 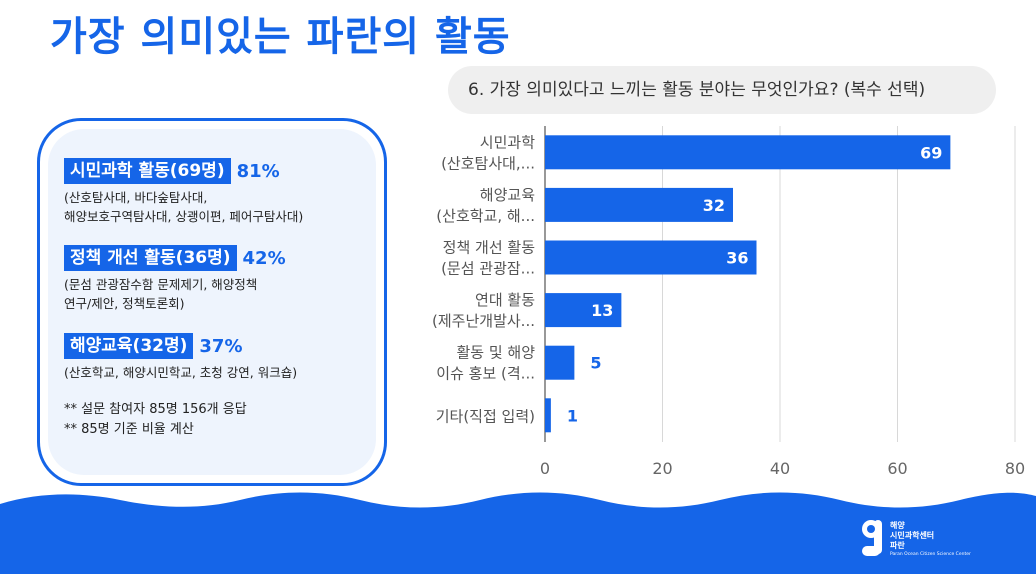 I want to click on summary-item-detail: 연구/제안, 정책토론회), so click(x=124, y=303).